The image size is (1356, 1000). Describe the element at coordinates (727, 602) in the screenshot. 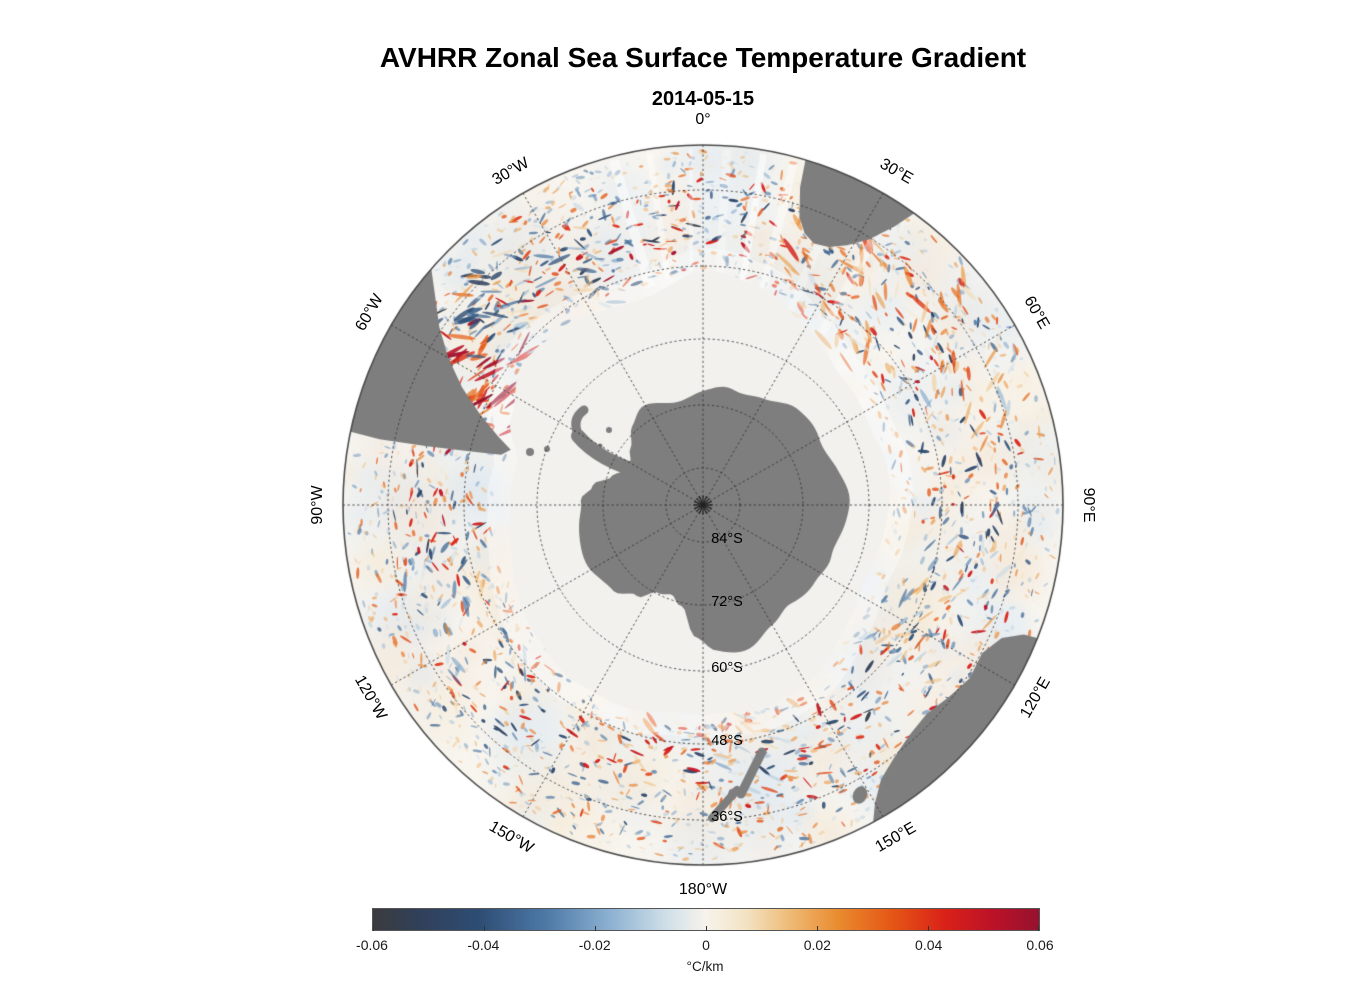

I see `latitude-label-72S: 72°S` at that location.